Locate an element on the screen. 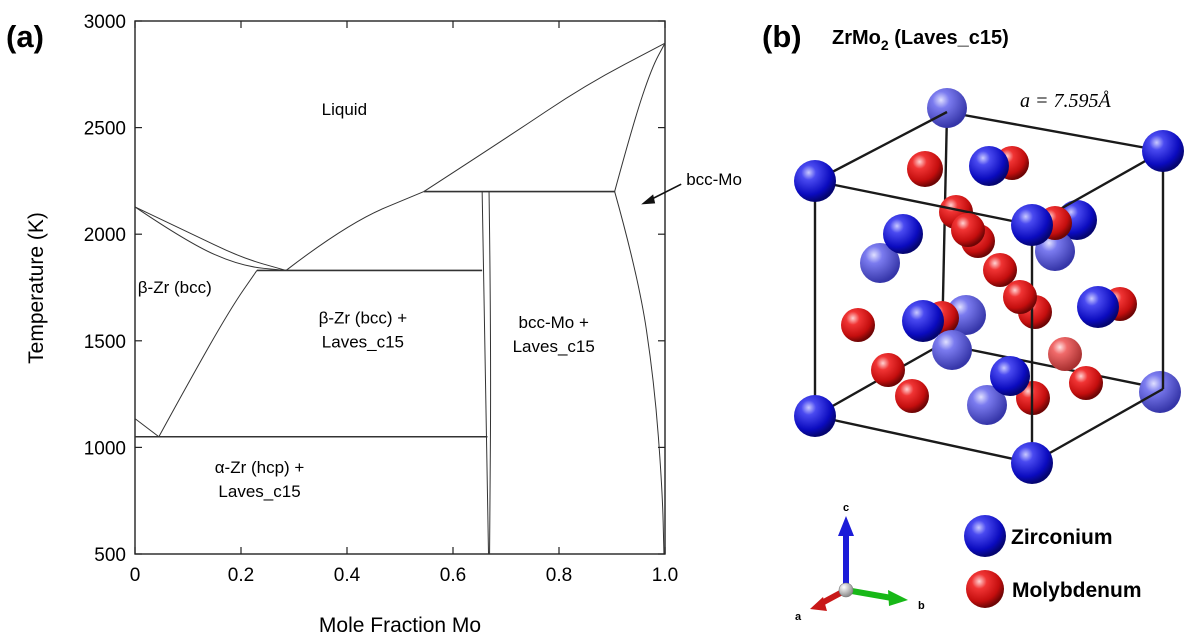 The image size is (1190, 639). x-tick-label: 0.6 is located at coordinates (453, 575).